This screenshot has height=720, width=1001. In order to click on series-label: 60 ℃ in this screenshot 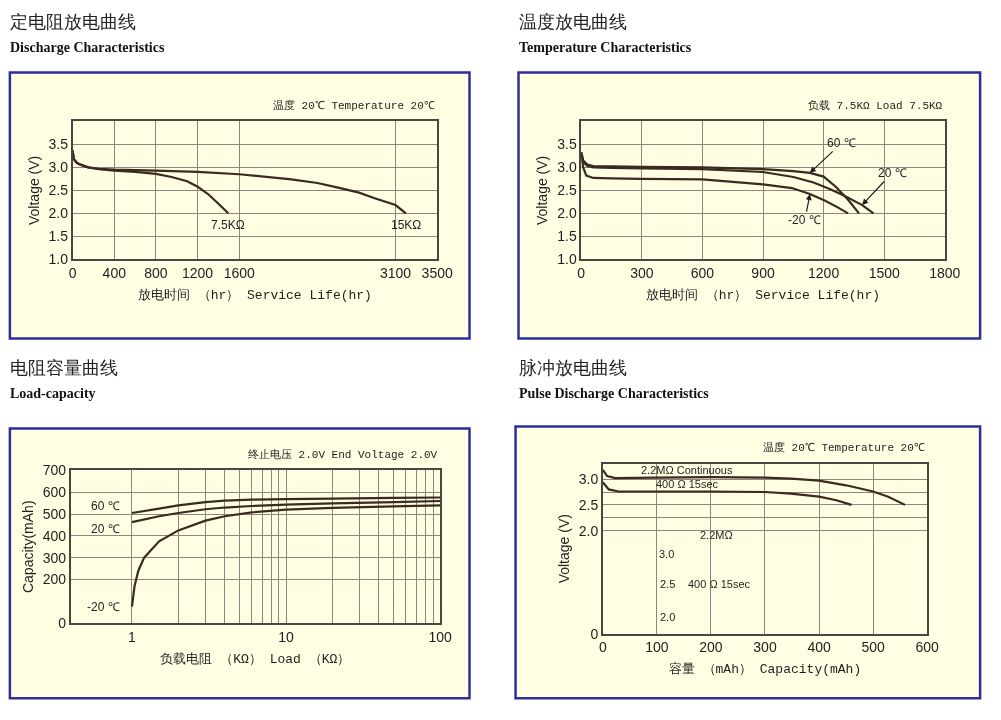, I will do `click(105, 506)`.